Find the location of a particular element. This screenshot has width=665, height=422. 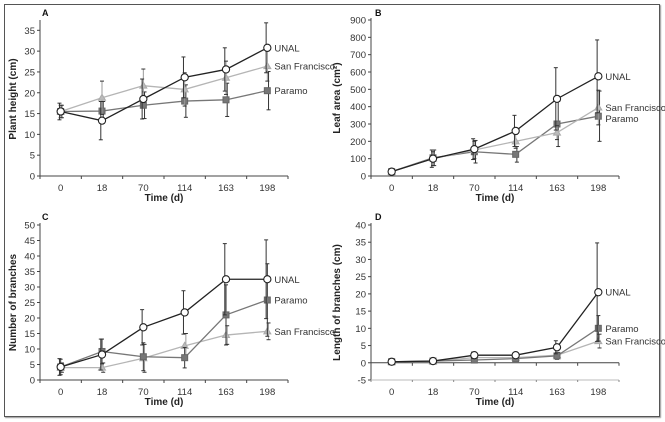

panel-label: B is located at coordinates (378, 13).